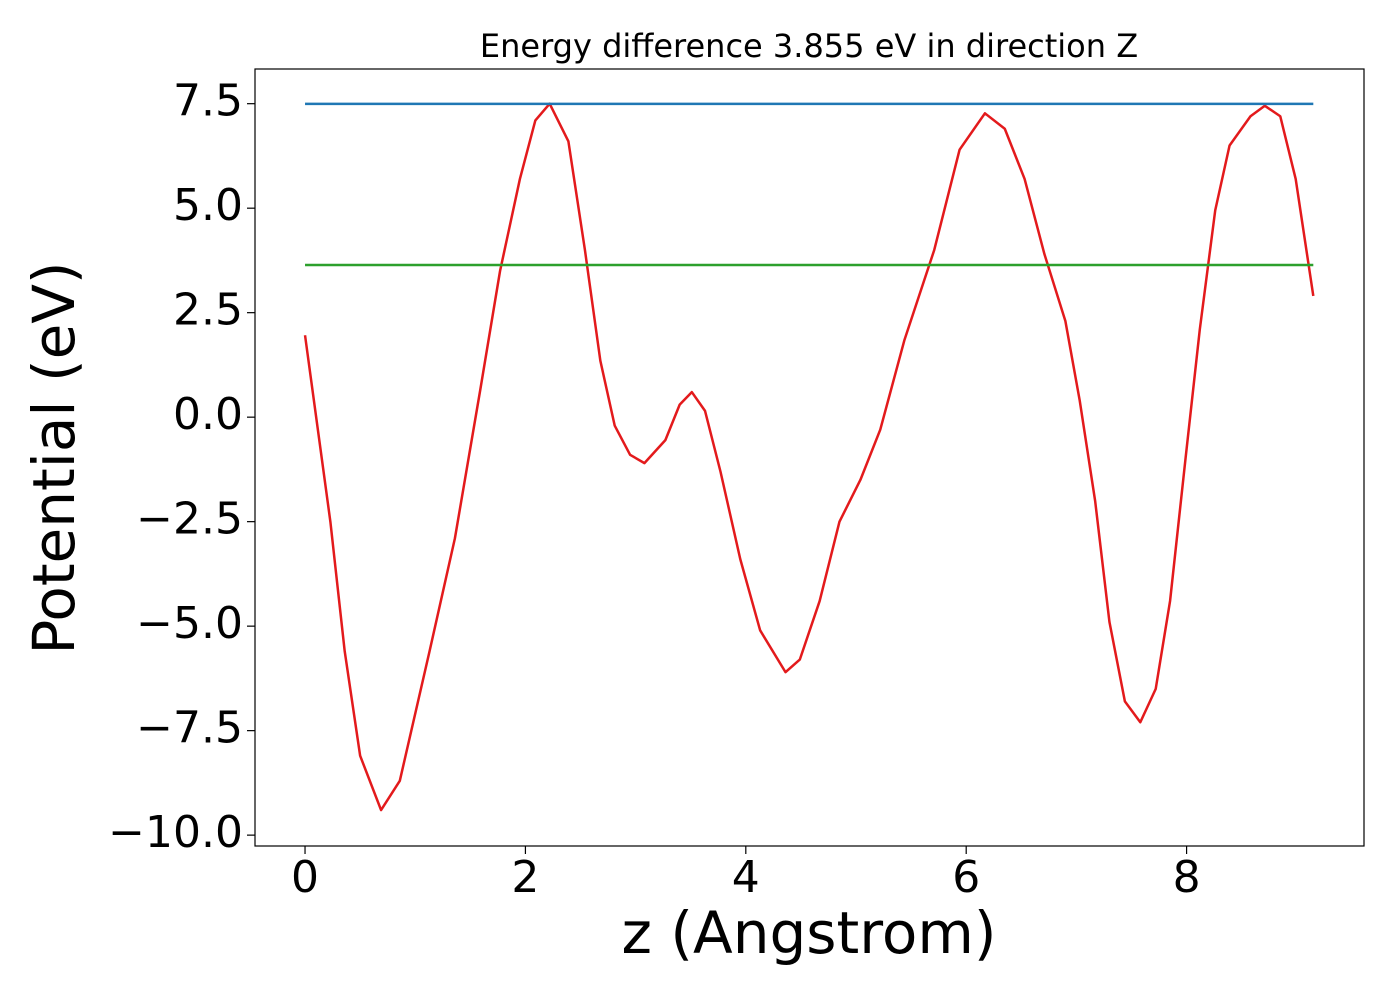  Describe the element at coordinates (208, 414) in the screenshot. I see `y-tick-label: 0.0` at that location.